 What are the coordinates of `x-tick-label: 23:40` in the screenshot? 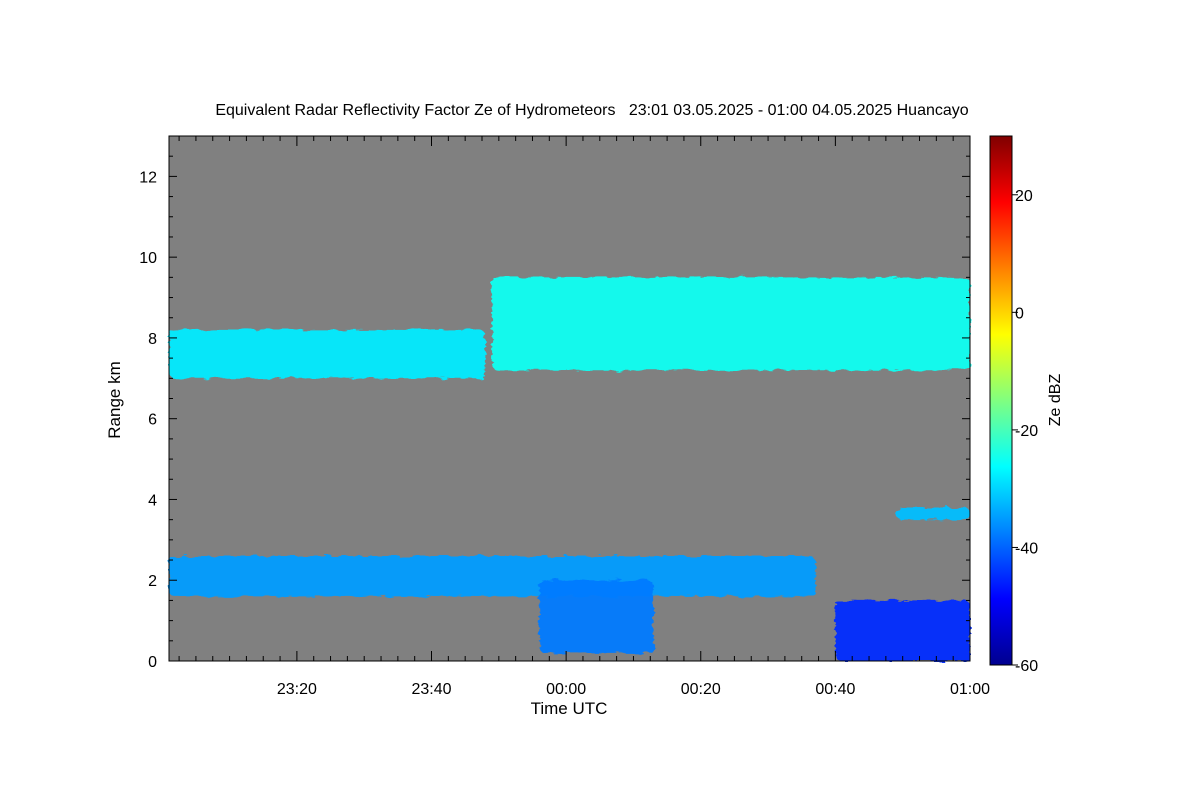 It's located at (431, 689).